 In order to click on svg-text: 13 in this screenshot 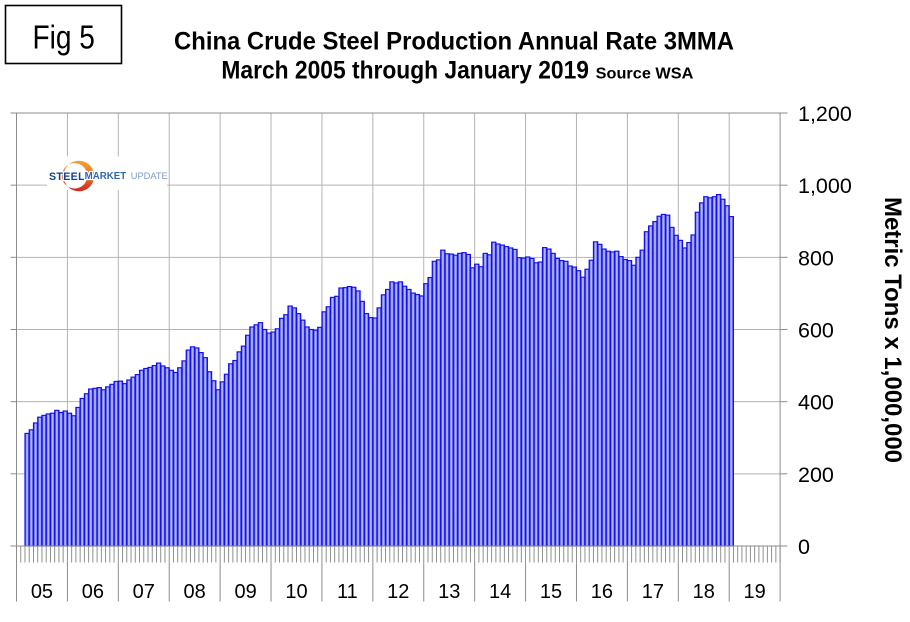, I will do `click(449, 592)`.